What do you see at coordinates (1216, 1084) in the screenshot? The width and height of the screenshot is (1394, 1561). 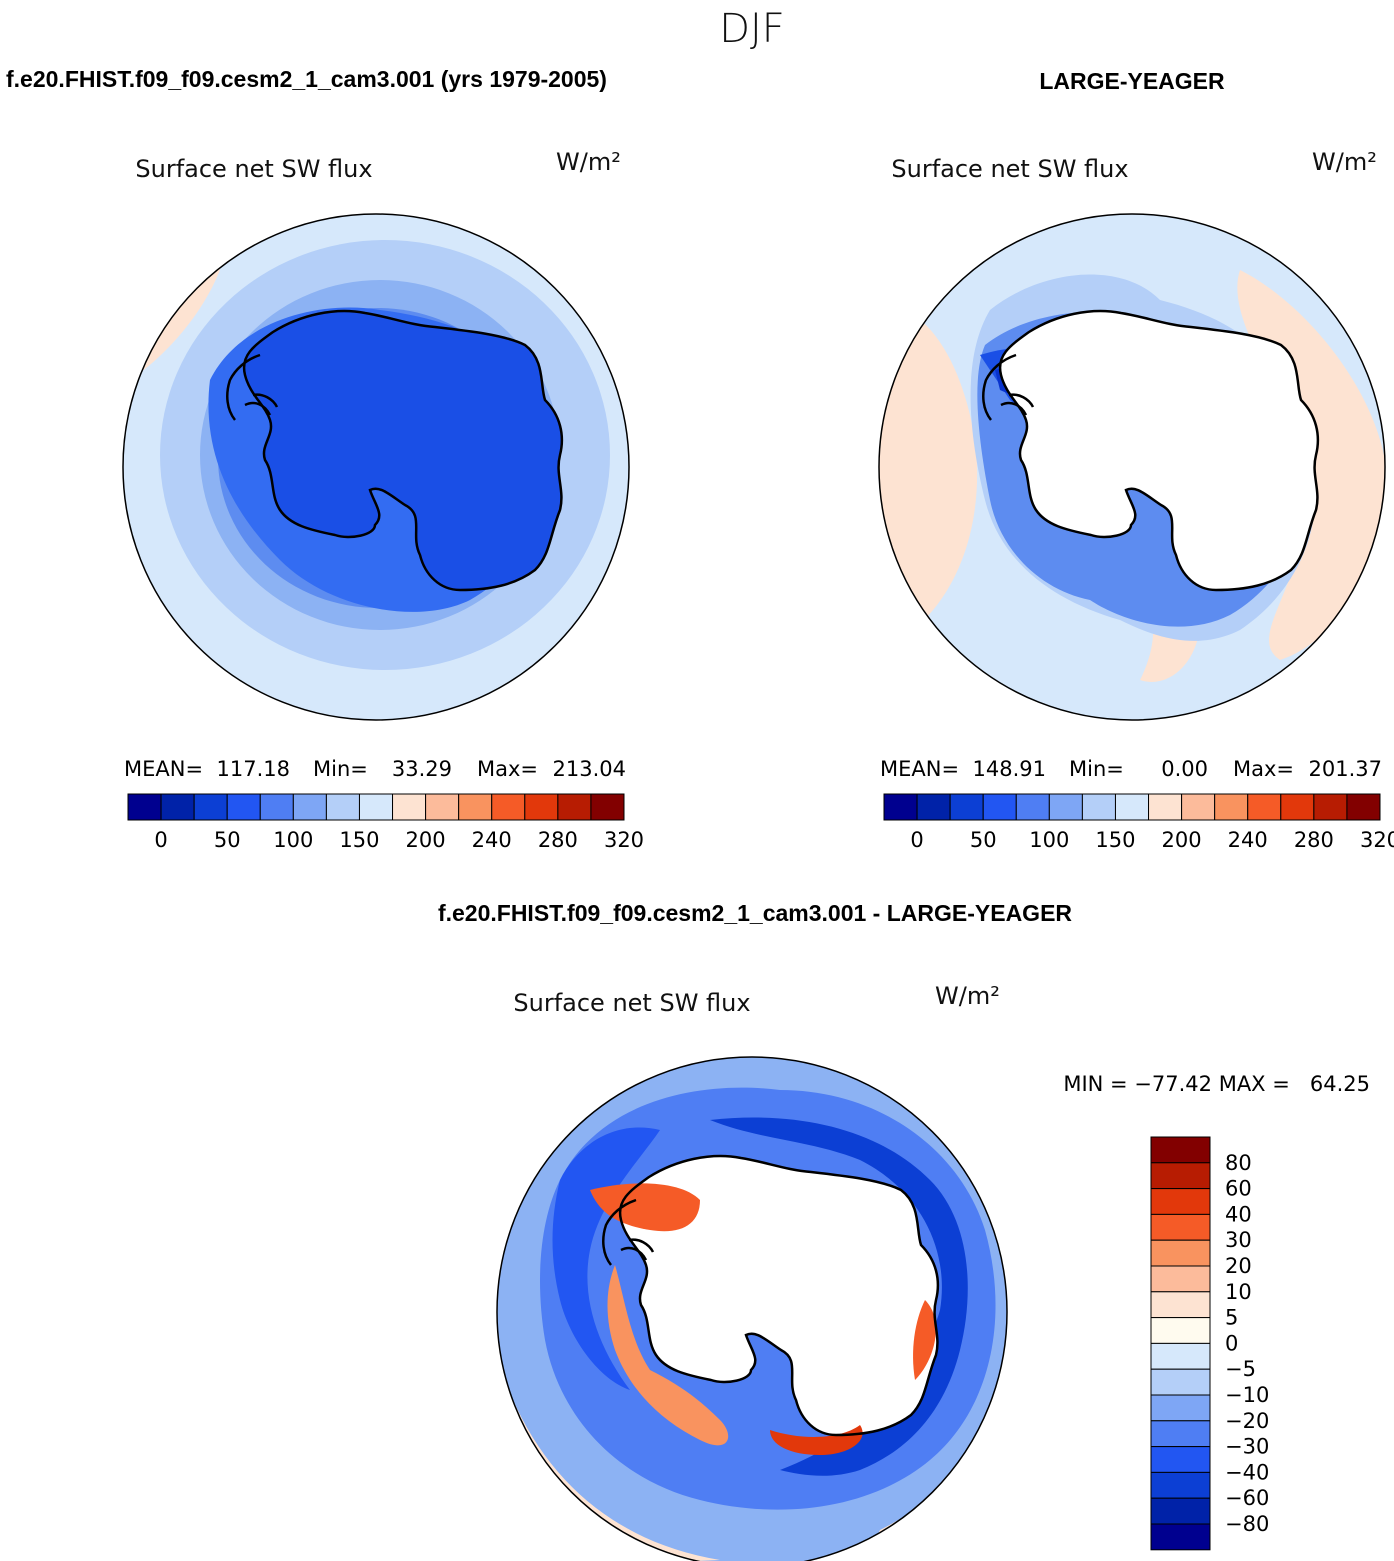 I see `diff-minmax-text: MIN = −77.42 MAX = 64.25` at bounding box center [1216, 1084].